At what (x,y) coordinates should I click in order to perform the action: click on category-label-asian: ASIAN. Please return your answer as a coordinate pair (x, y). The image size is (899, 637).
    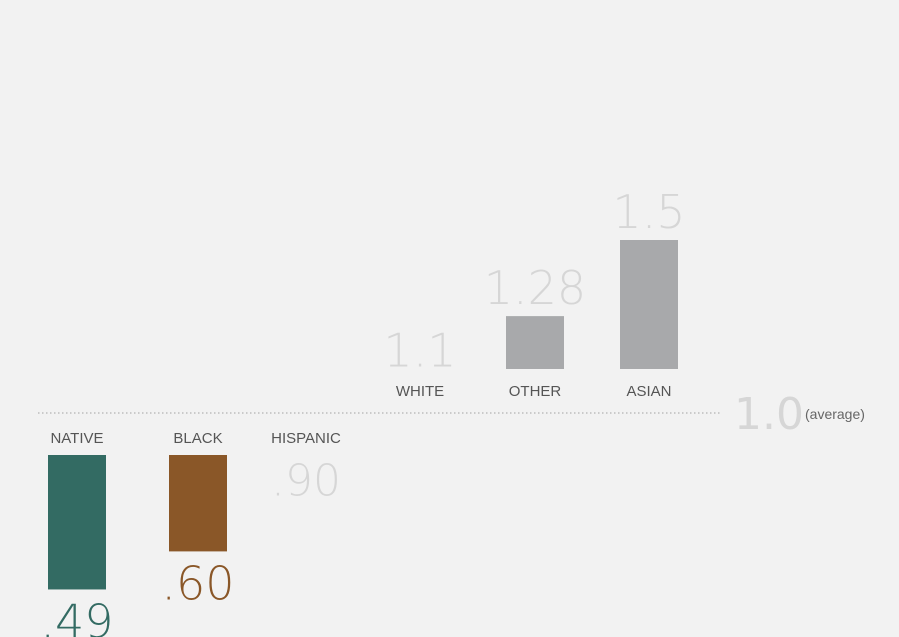
    Looking at the image, I should click on (648, 391).